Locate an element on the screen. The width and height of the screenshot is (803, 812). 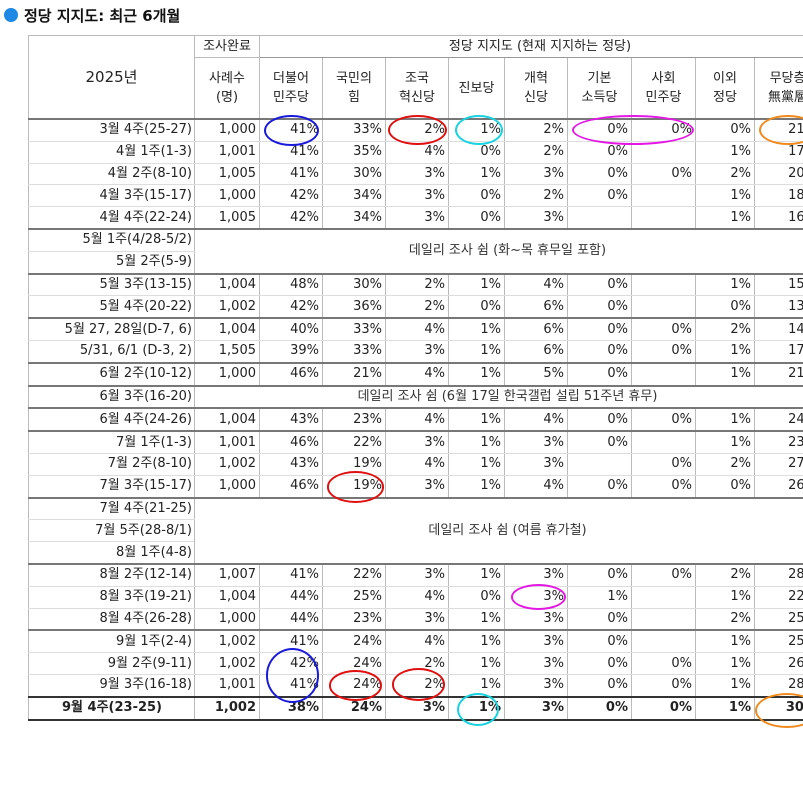
party-name-line2: 혁신당 is located at coordinates (417, 97).